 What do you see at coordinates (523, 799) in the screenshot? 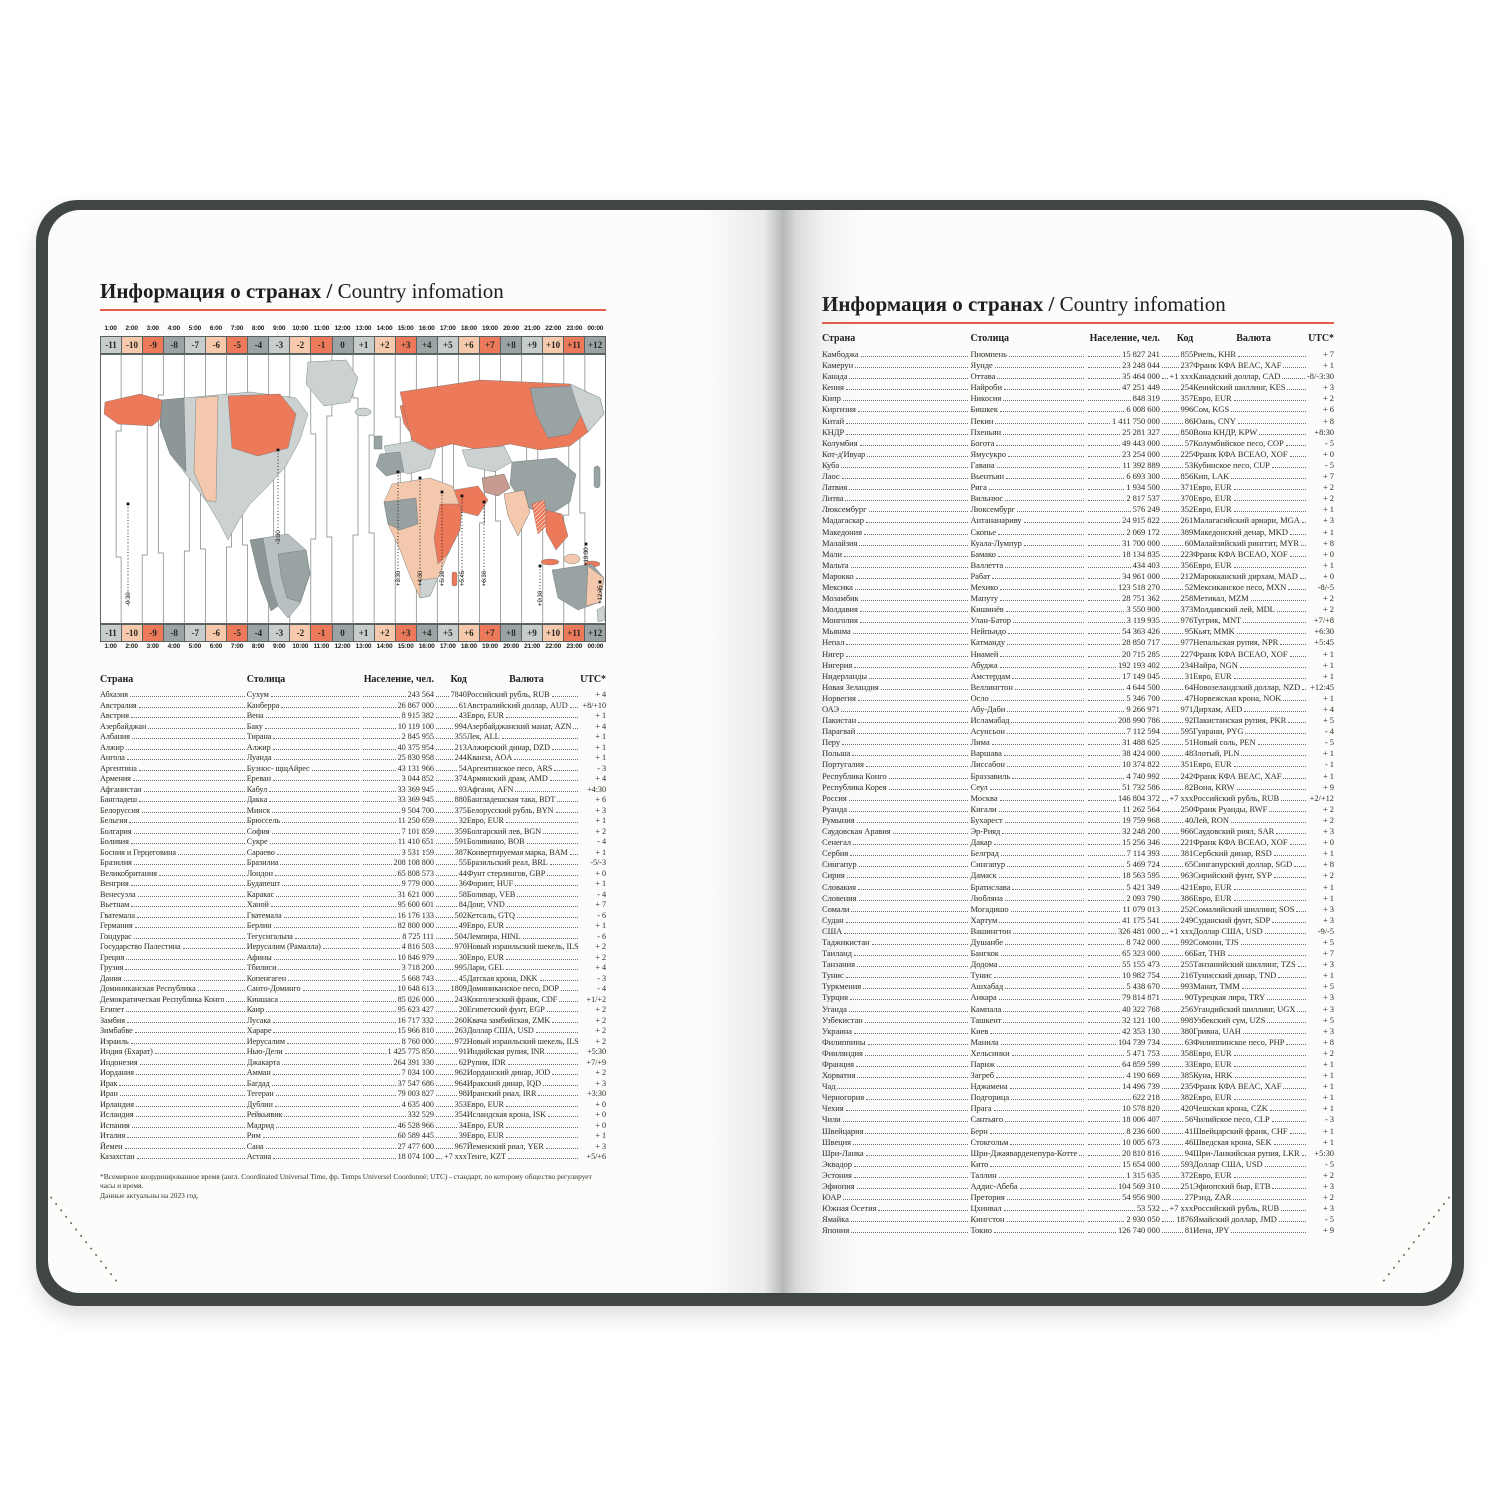
I see `currency-cell: Бангладешская така, BDT` at bounding box center [523, 799].